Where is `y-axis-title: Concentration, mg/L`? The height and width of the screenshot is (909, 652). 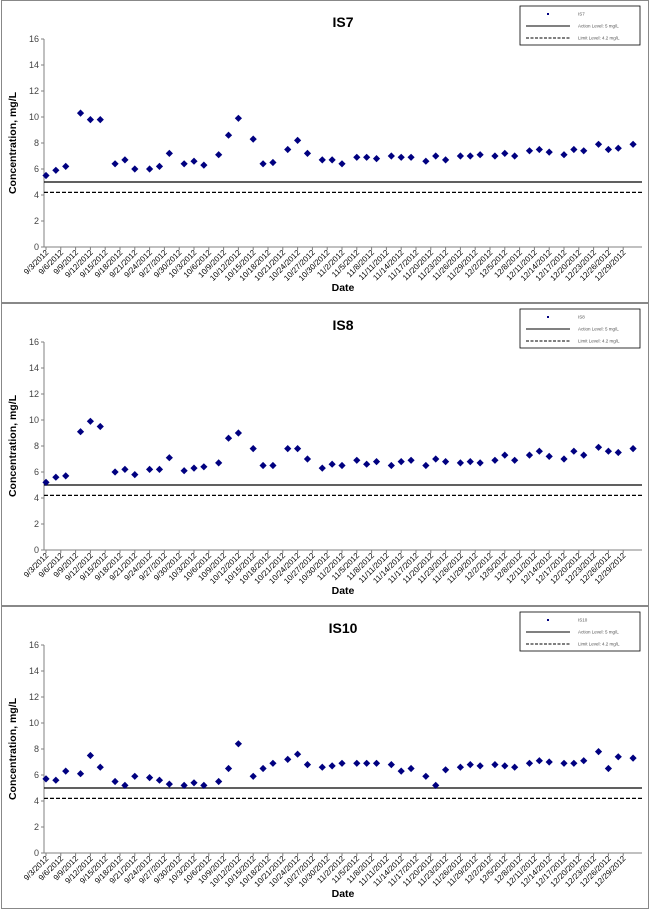
y-axis-title: Concentration, mg/L is located at coordinates (13, 445).